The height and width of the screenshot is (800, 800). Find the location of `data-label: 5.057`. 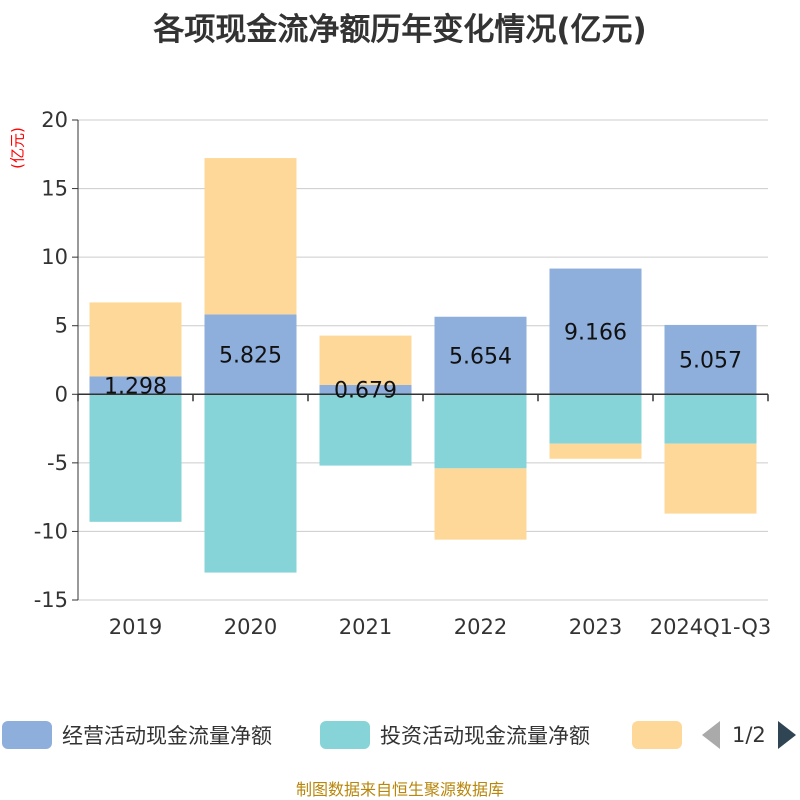

data-label: 5.057 is located at coordinates (710, 361).